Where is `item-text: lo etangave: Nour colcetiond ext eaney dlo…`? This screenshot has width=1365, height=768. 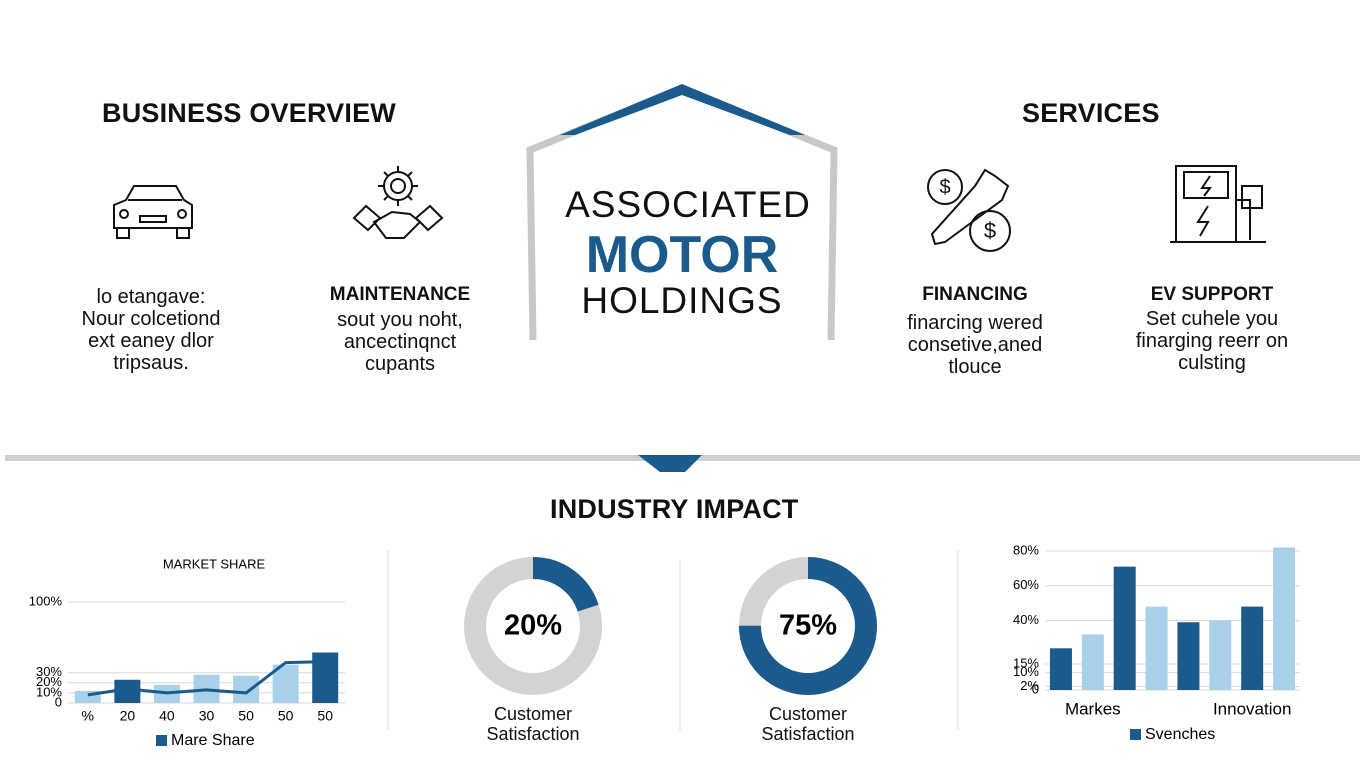
item-text: lo etangave: Nour colcetiond ext eaney dlo… is located at coordinates (151, 330).